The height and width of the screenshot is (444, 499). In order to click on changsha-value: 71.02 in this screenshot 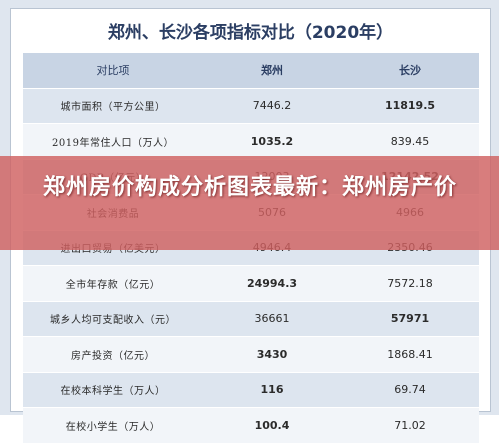, I will do `click(410, 425)`.